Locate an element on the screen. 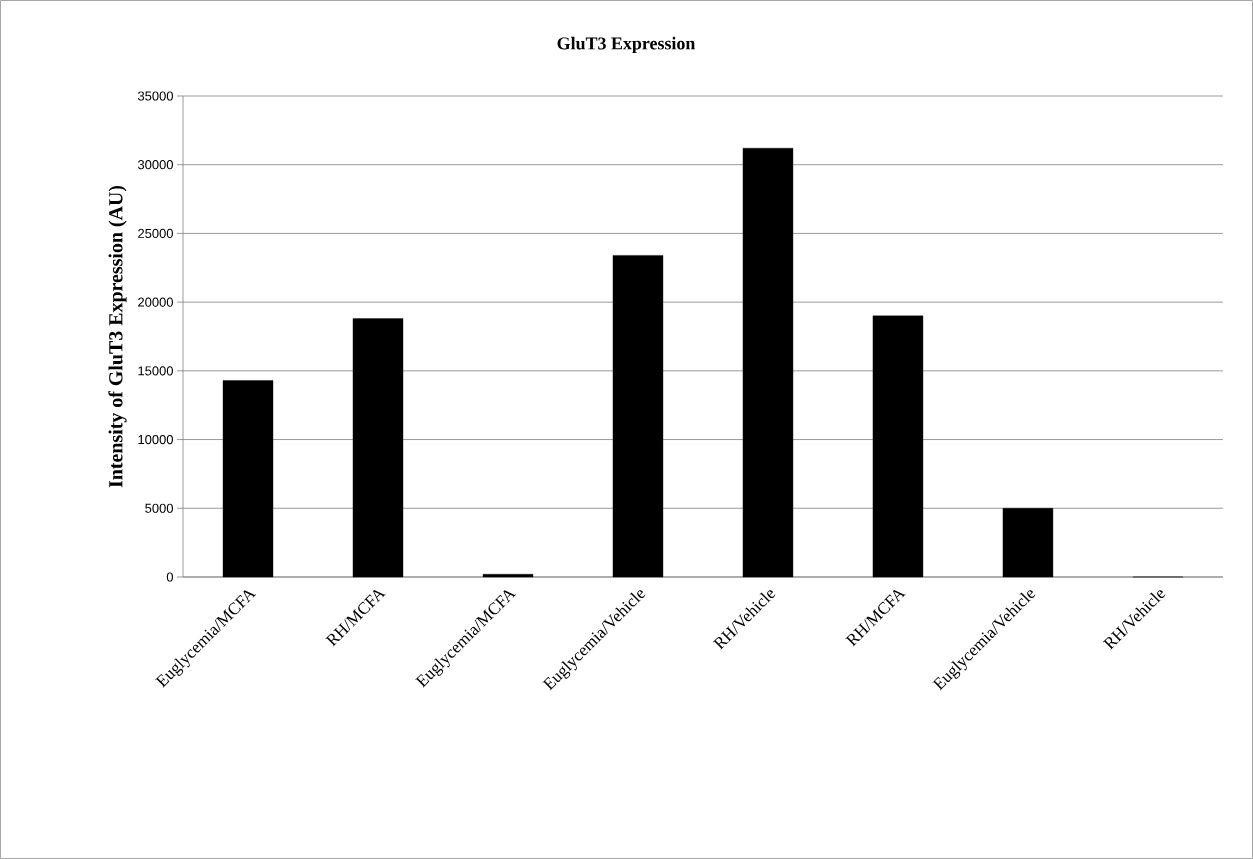 The width and height of the screenshot is (1253, 859). y-tick-label: 20000 is located at coordinates (155, 302).